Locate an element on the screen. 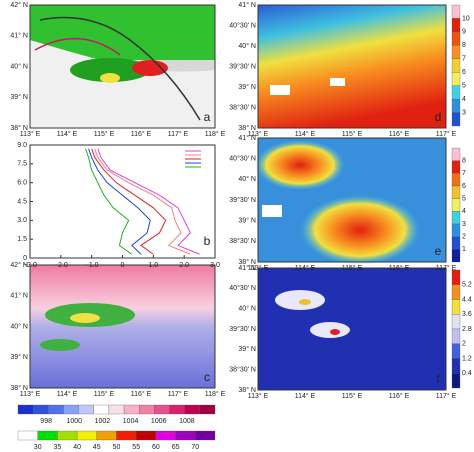  colorbar-label: 1002 is located at coordinates (103, 421).